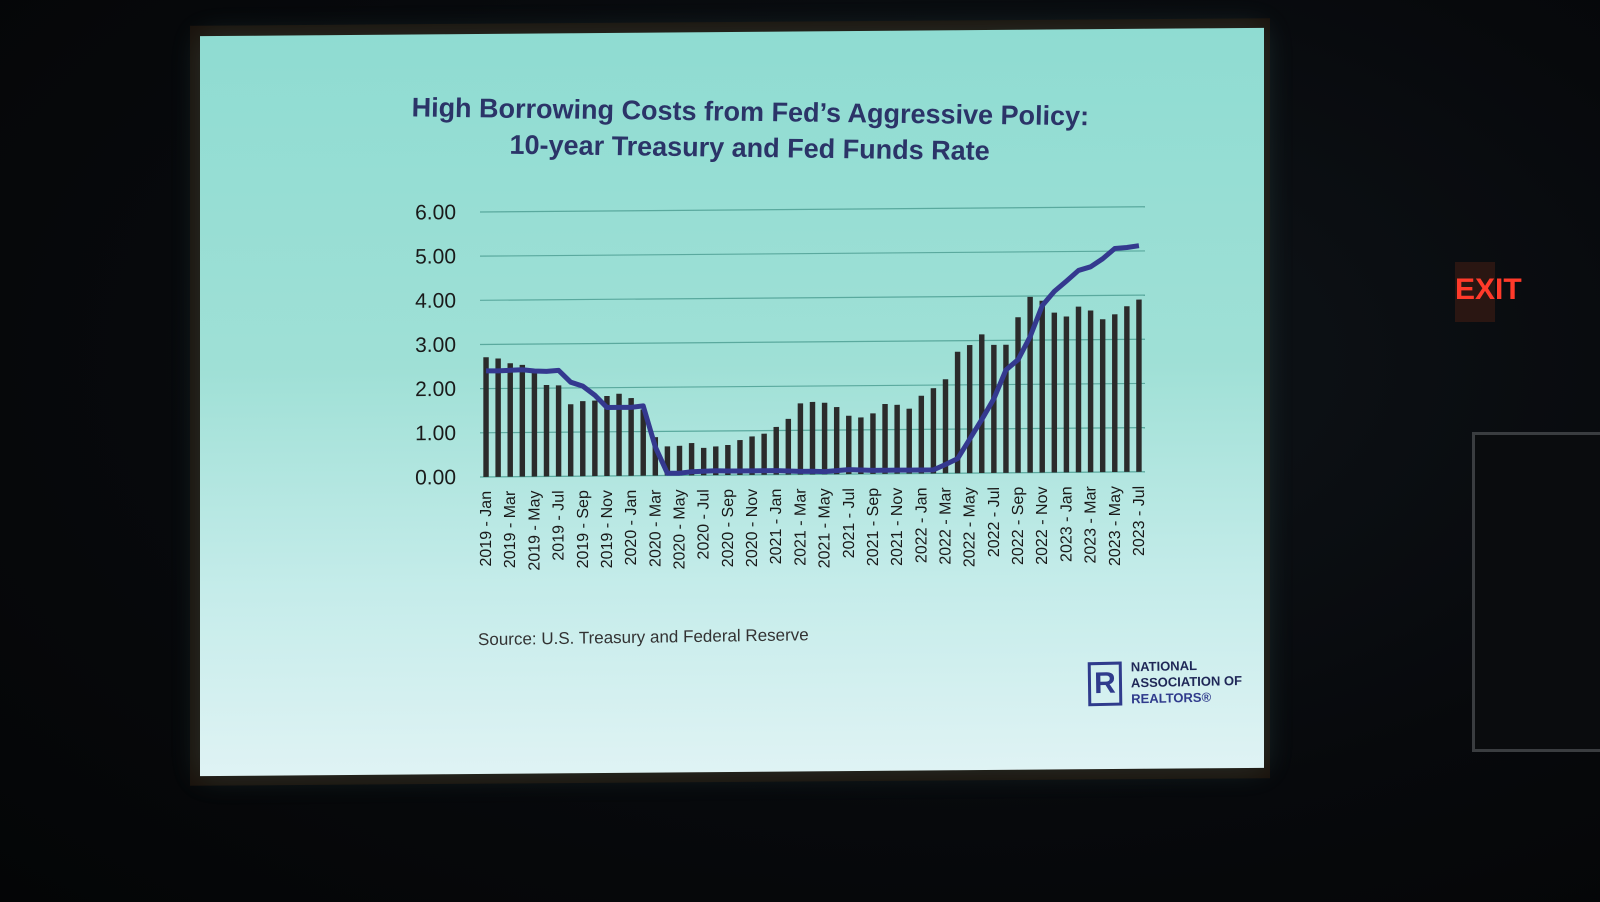  I want to click on x-tick-label: 2021 - May, so click(825, 528).